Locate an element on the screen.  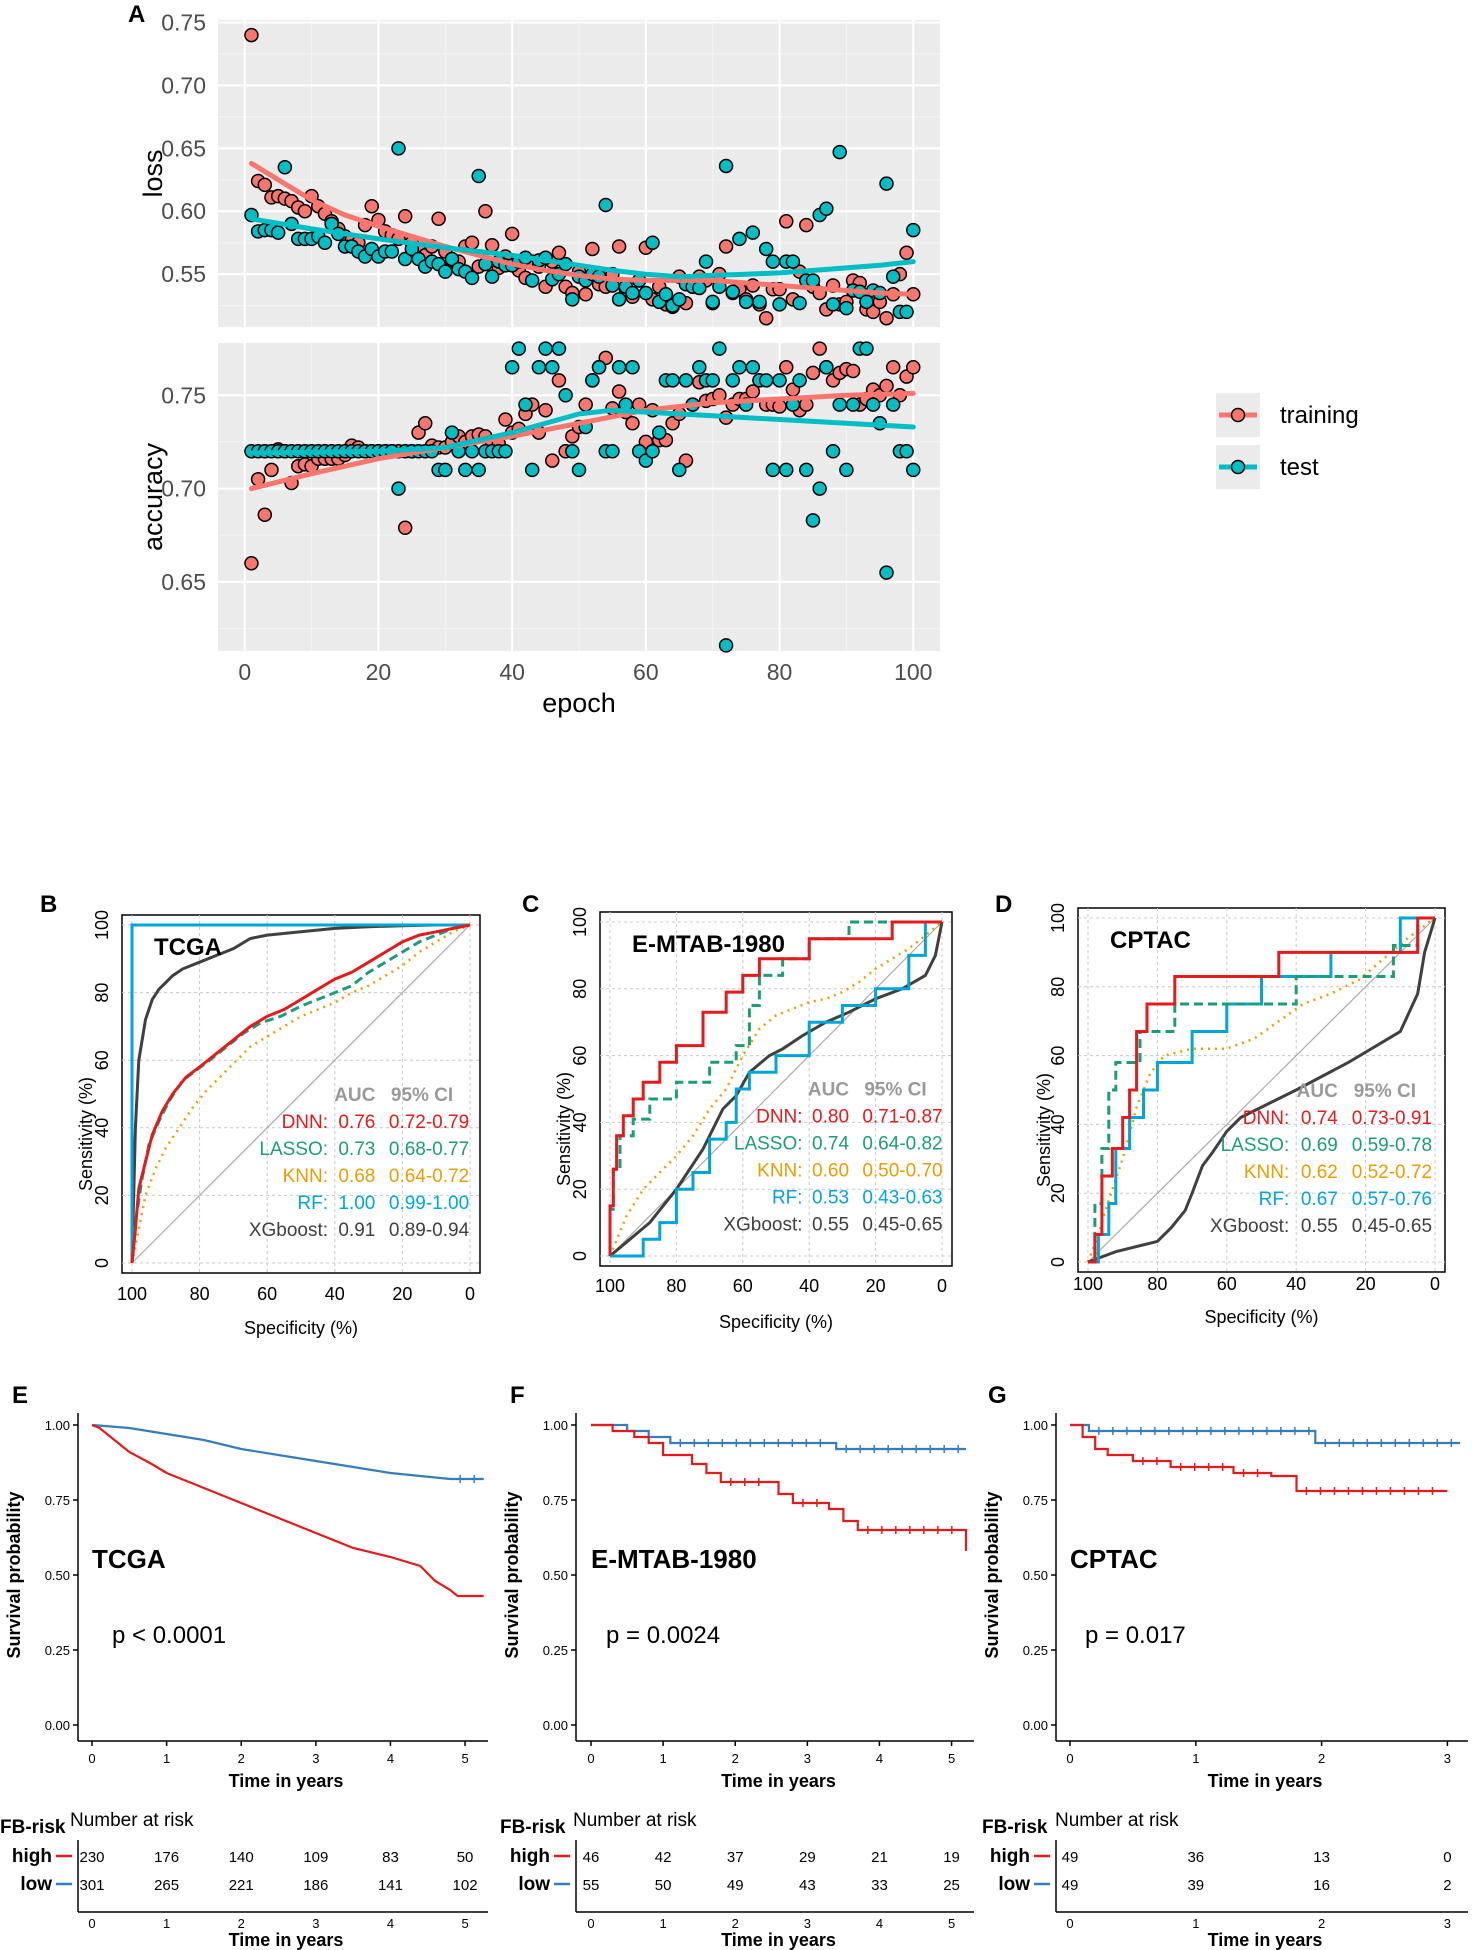
auc-value: 0.74 is located at coordinates (1319, 1118).